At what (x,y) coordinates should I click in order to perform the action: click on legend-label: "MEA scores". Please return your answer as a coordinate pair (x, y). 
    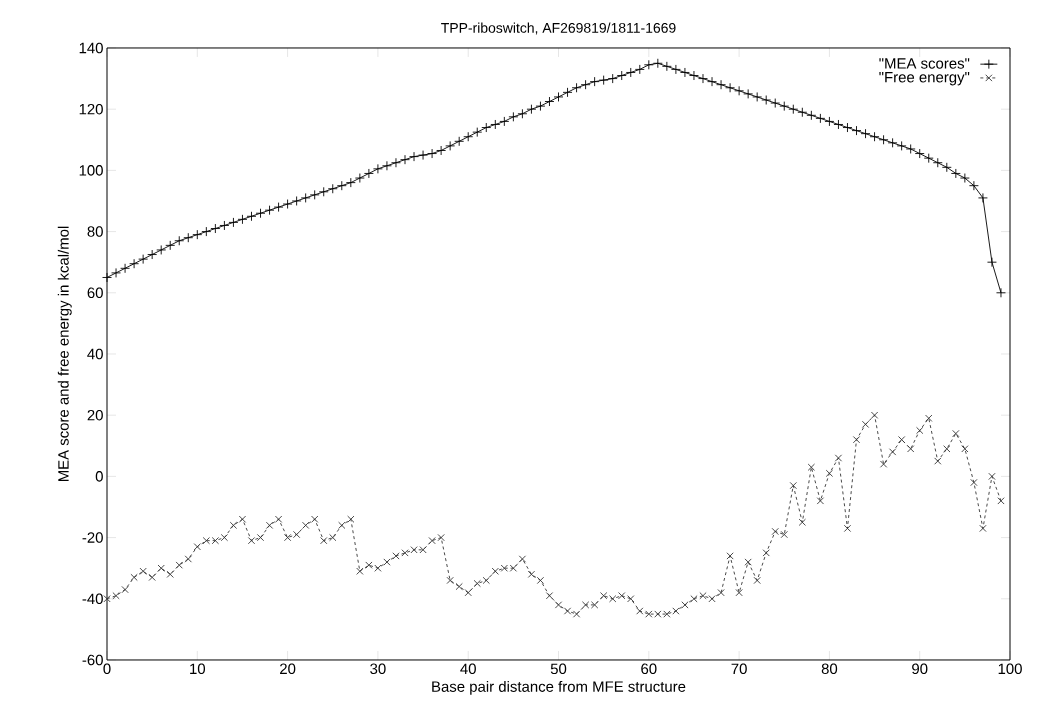
    Looking at the image, I should click on (924, 63).